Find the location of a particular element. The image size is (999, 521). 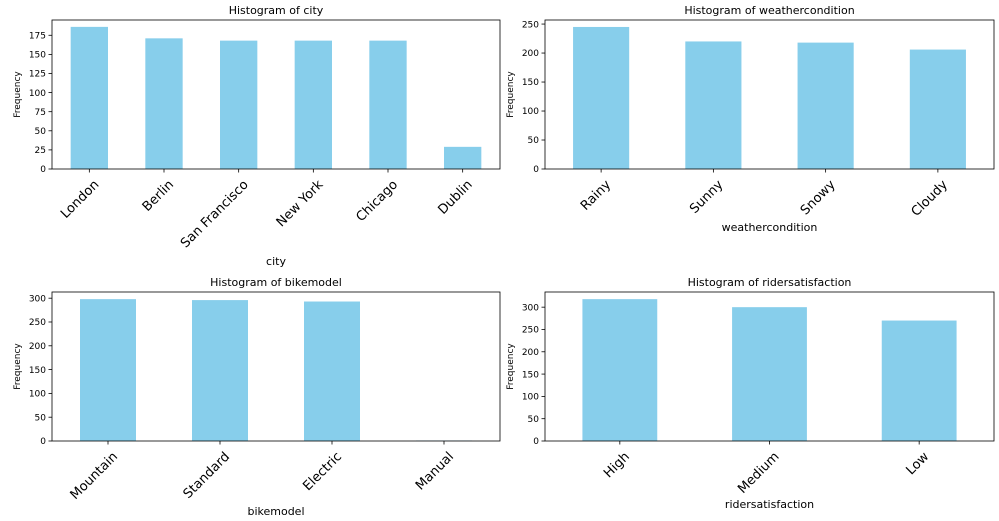

x-tick-label: Sunny is located at coordinates (707, 197).